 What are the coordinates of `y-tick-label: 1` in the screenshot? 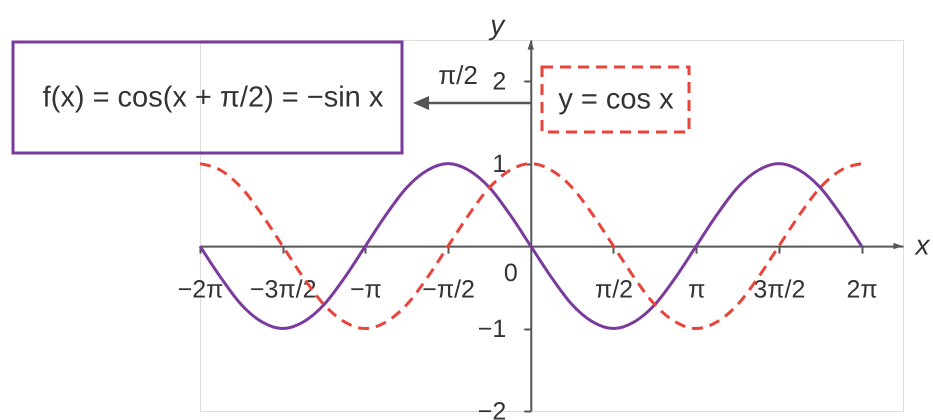 It's located at (499, 164).